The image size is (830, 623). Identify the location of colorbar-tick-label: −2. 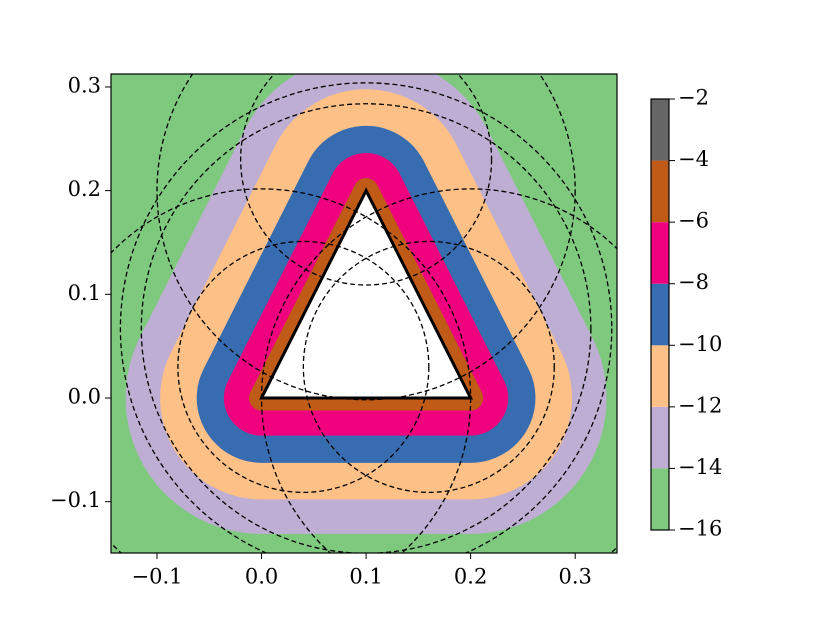
(693, 98).